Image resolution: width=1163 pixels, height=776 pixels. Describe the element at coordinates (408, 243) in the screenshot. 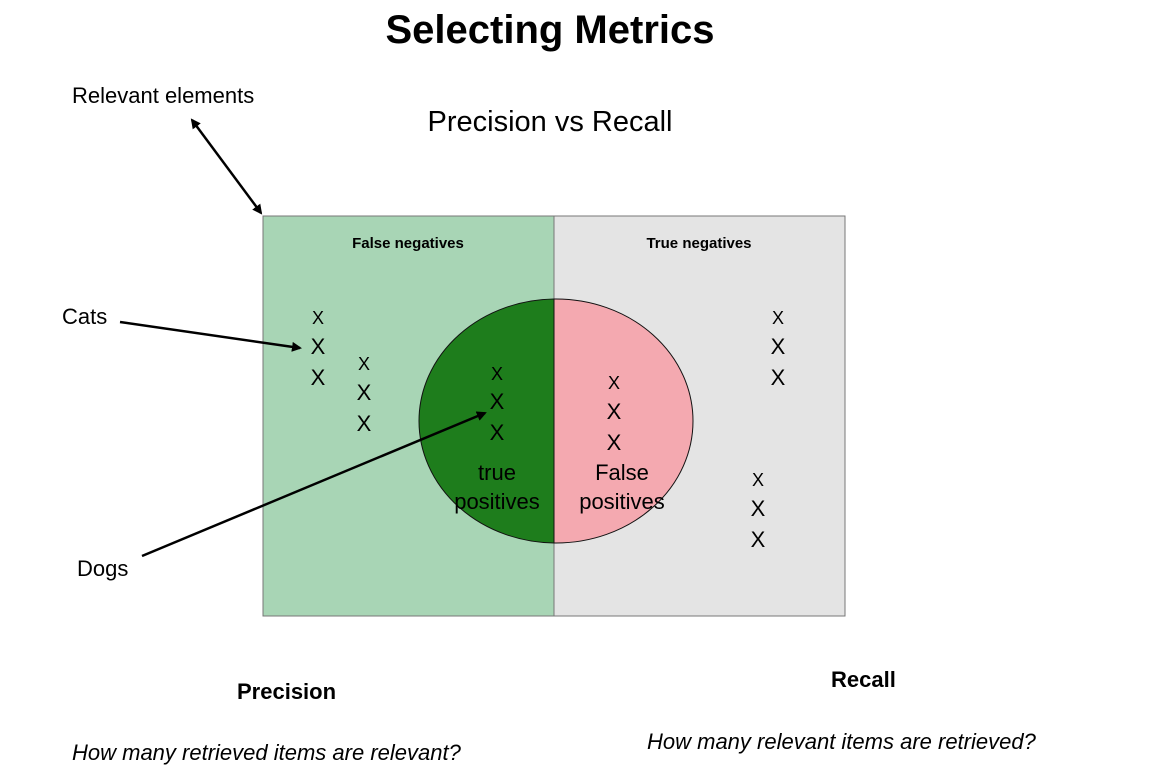

I see `false-negatives-label: False negatives` at that location.